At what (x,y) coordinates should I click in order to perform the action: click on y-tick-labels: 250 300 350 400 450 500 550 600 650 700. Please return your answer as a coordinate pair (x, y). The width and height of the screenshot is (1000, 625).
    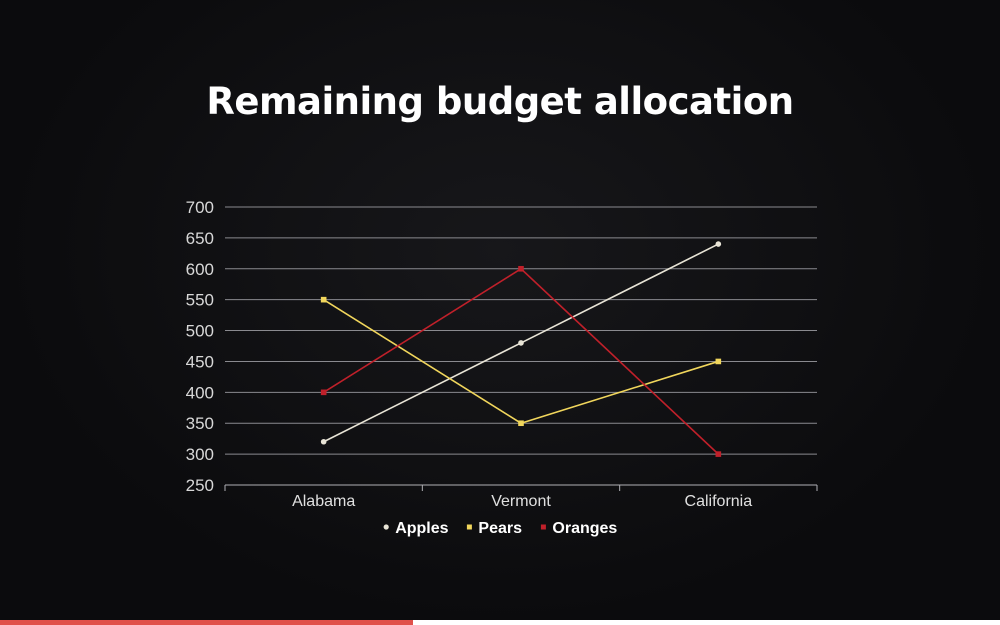
    Looking at the image, I should click on (200, 346).